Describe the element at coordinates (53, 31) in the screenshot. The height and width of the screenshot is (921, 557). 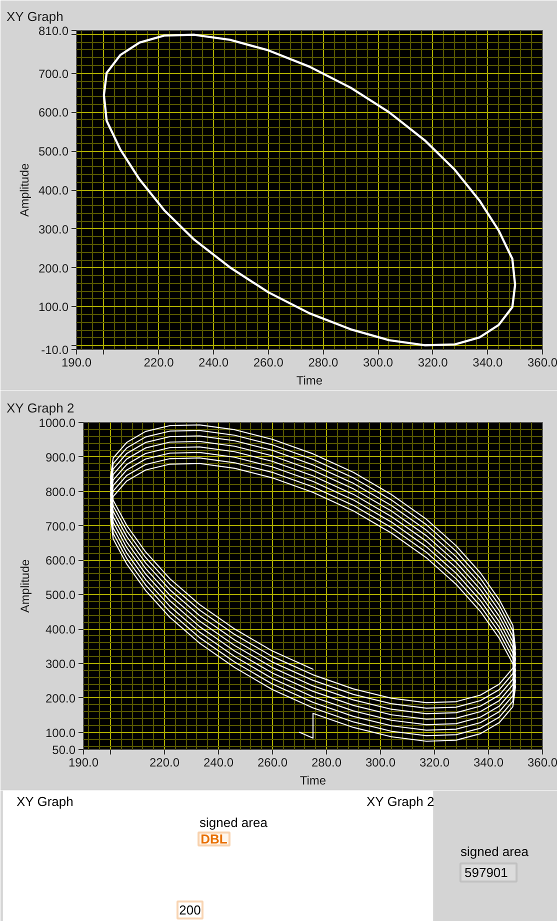
I see `y-tick-label: 810.0` at that location.